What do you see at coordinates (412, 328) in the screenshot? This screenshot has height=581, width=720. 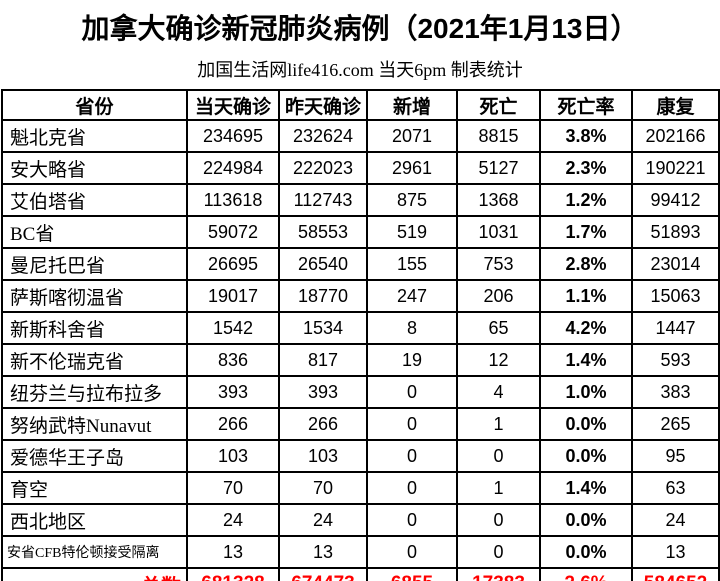 I see `cell-new-cases: 8` at bounding box center [412, 328].